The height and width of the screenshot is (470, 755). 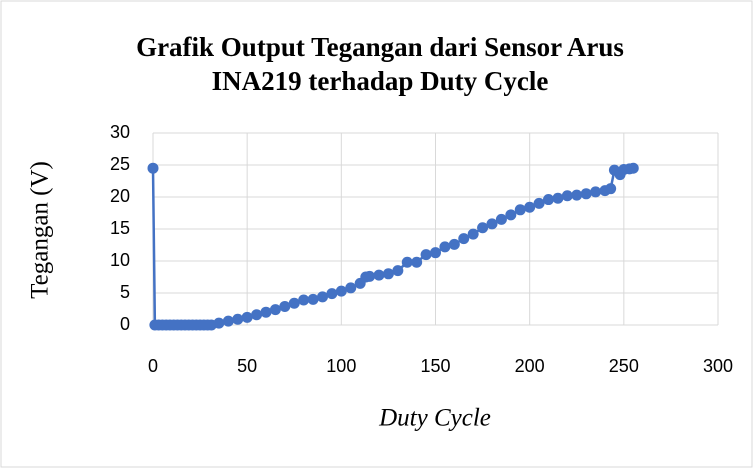 What do you see at coordinates (120, 196) in the screenshot?
I see `y-tick-label: 20` at bounding box center [120, 196].